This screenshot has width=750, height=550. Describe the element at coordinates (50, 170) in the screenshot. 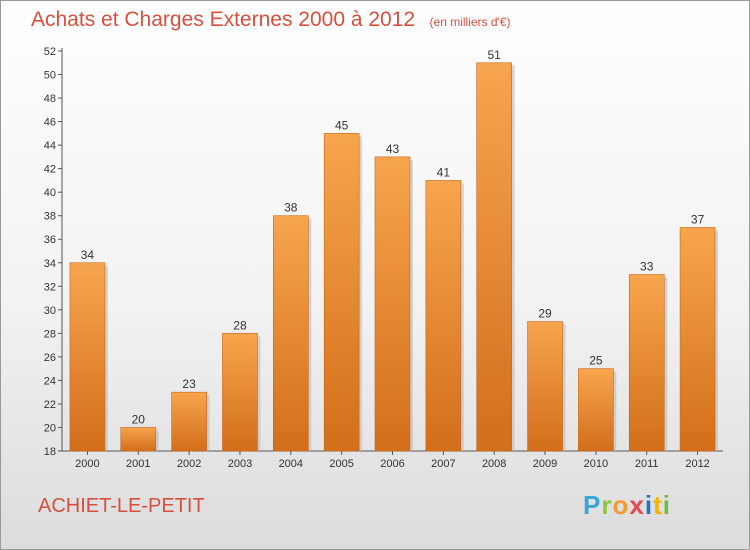

I see `y-tick-label: 42` at that location.